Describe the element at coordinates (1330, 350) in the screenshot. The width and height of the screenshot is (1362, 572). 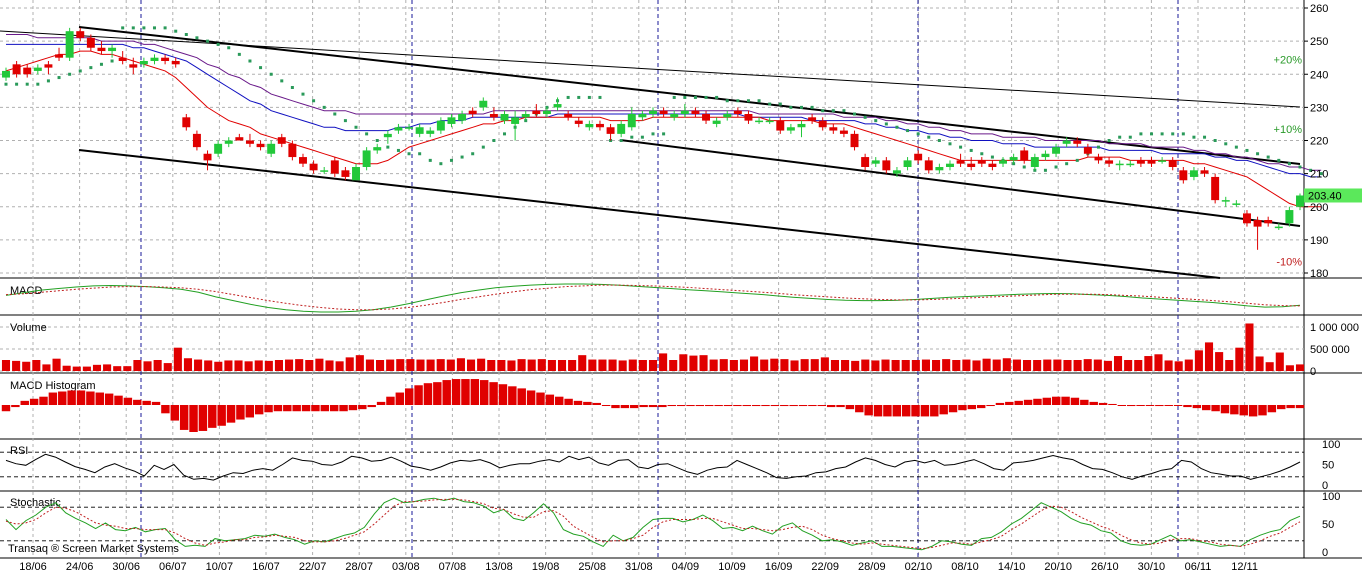
I see `volume-tick-label: 500 000` at that location.